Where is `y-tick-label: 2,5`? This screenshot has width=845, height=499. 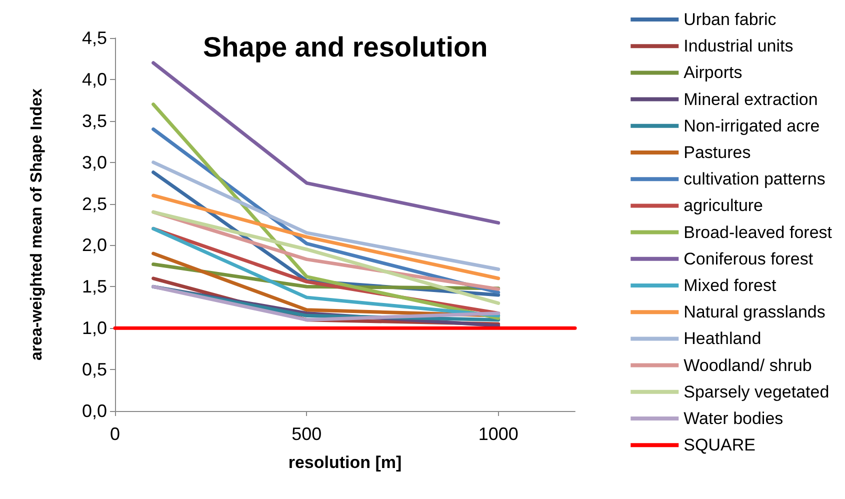
y-tick-label: 2,5 is located at coordinates (94, 204).